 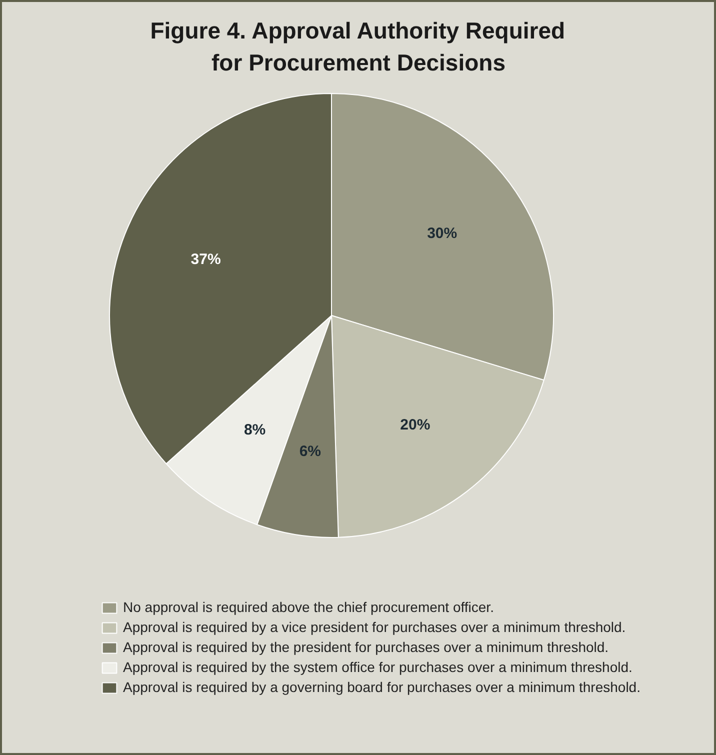 I want to click on data-label: 8%, so click(x=255, y=429).